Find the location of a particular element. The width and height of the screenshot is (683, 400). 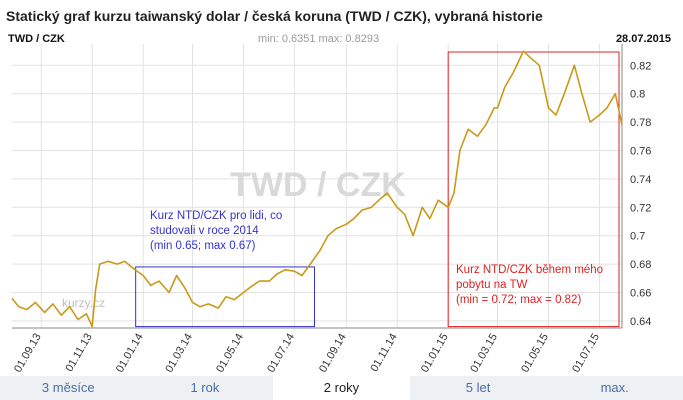

period-tabs: 3 měsíce 1 rok 2 roky 5 let max. is located at coordinates (341, 388).